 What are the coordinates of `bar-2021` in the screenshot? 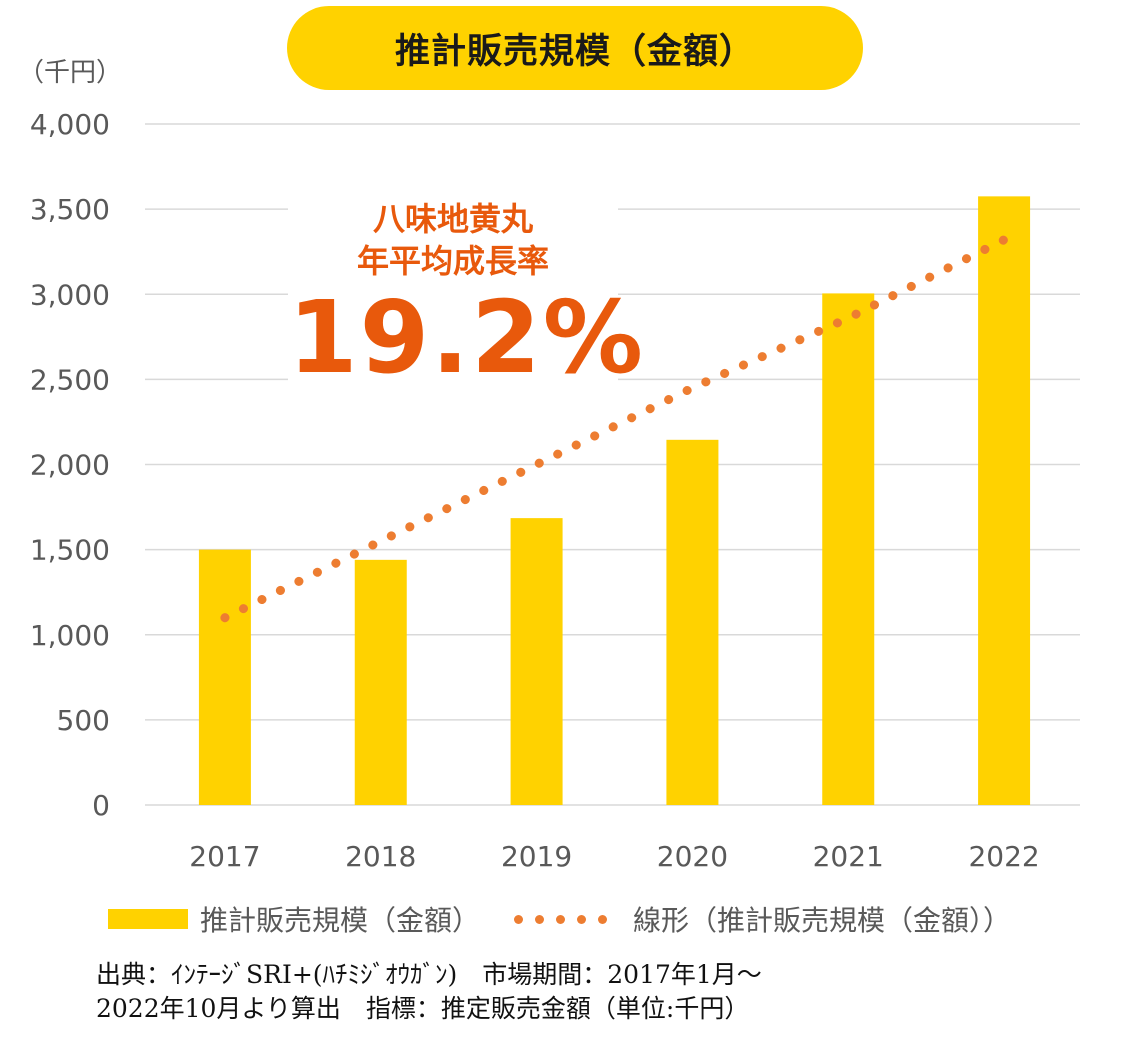 It's located at (848, 549).